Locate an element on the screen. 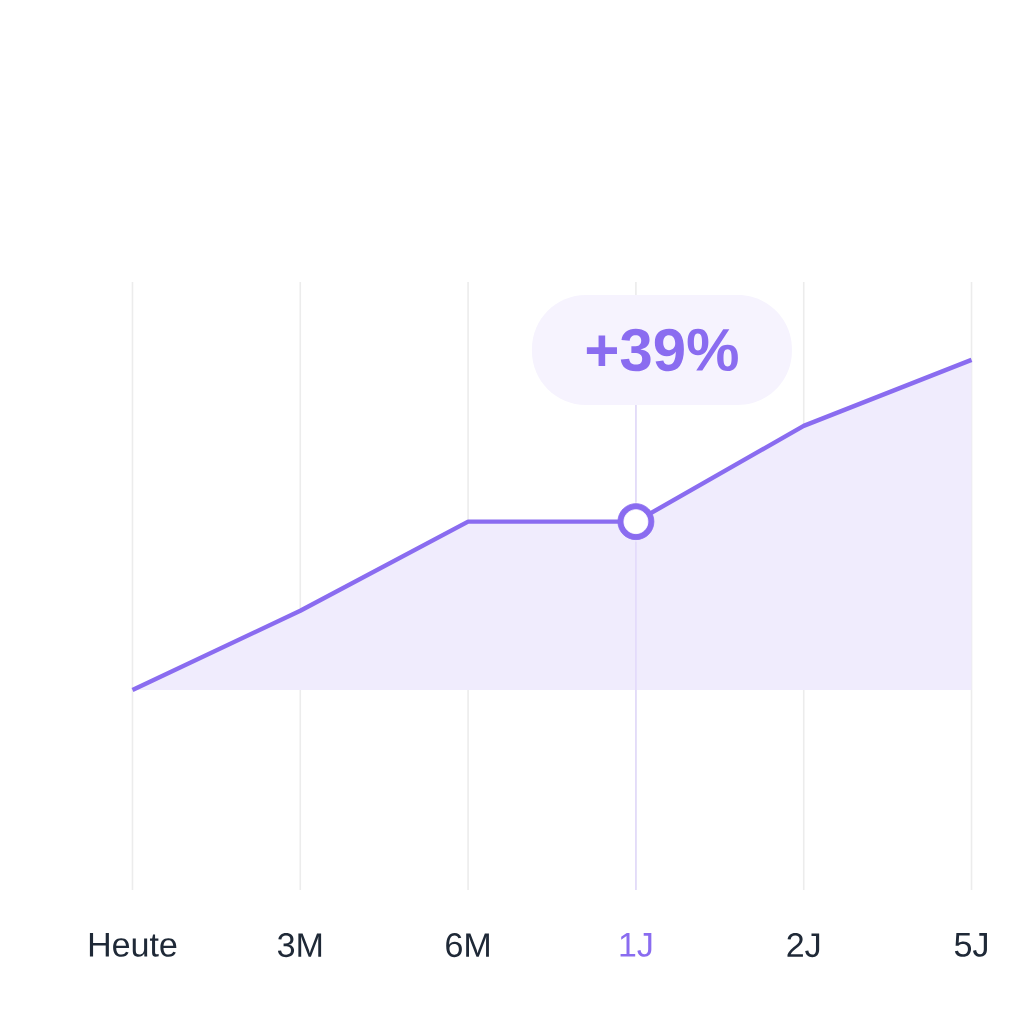  x-tick-label: 5J is located at coordinates (970, 945).